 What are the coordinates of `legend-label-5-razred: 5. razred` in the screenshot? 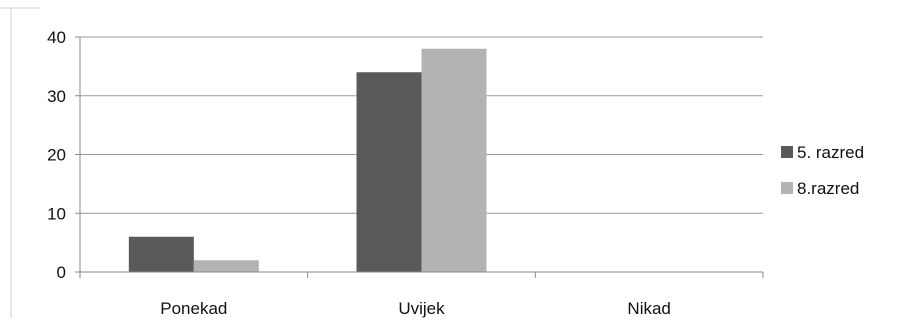 It's located at (830, 152).